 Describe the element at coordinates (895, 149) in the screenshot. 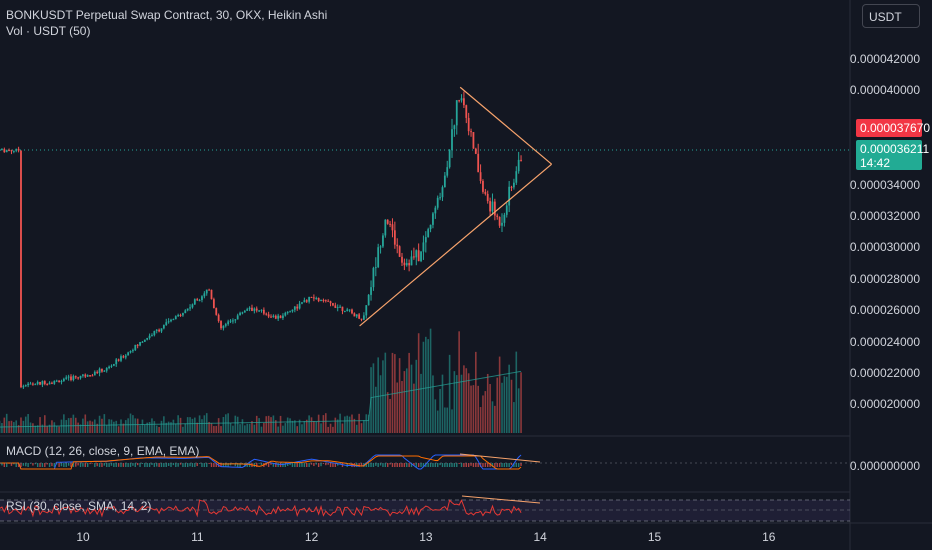

I see `current-price-value: 0.000036211` at that location.